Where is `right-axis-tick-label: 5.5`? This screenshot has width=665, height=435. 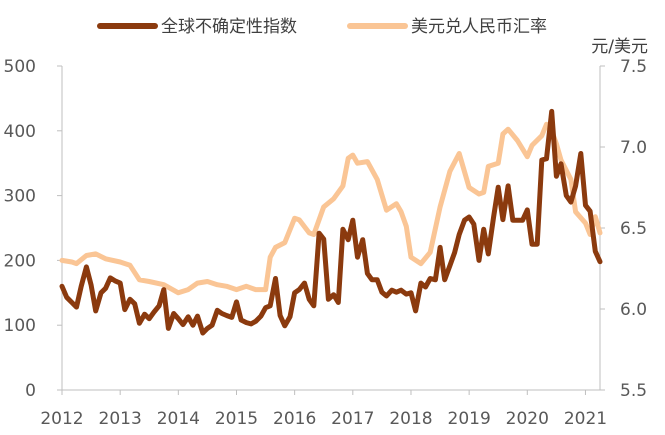
right-axis-tick-label: 5.5 is located at coordinates (633, 391).